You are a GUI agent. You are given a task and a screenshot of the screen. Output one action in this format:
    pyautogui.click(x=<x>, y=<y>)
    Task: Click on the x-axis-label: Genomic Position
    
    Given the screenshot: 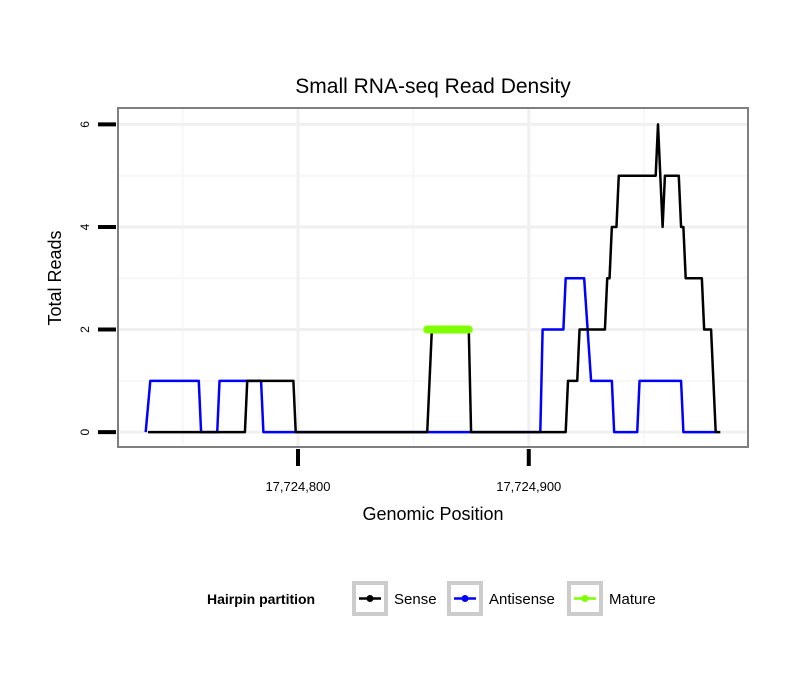 What is the action you would take?
    pyautogui.click(x=432, y=514)
    